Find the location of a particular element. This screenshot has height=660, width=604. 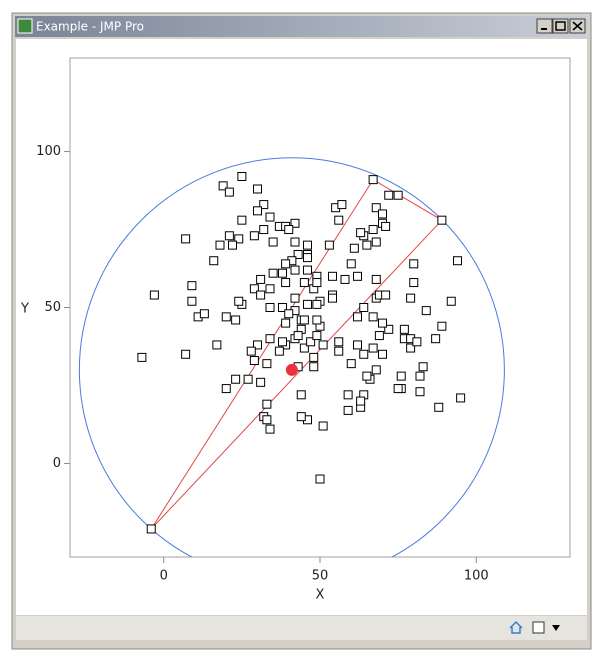

x-tick-label: 100 is located at coordinates (476, 576).